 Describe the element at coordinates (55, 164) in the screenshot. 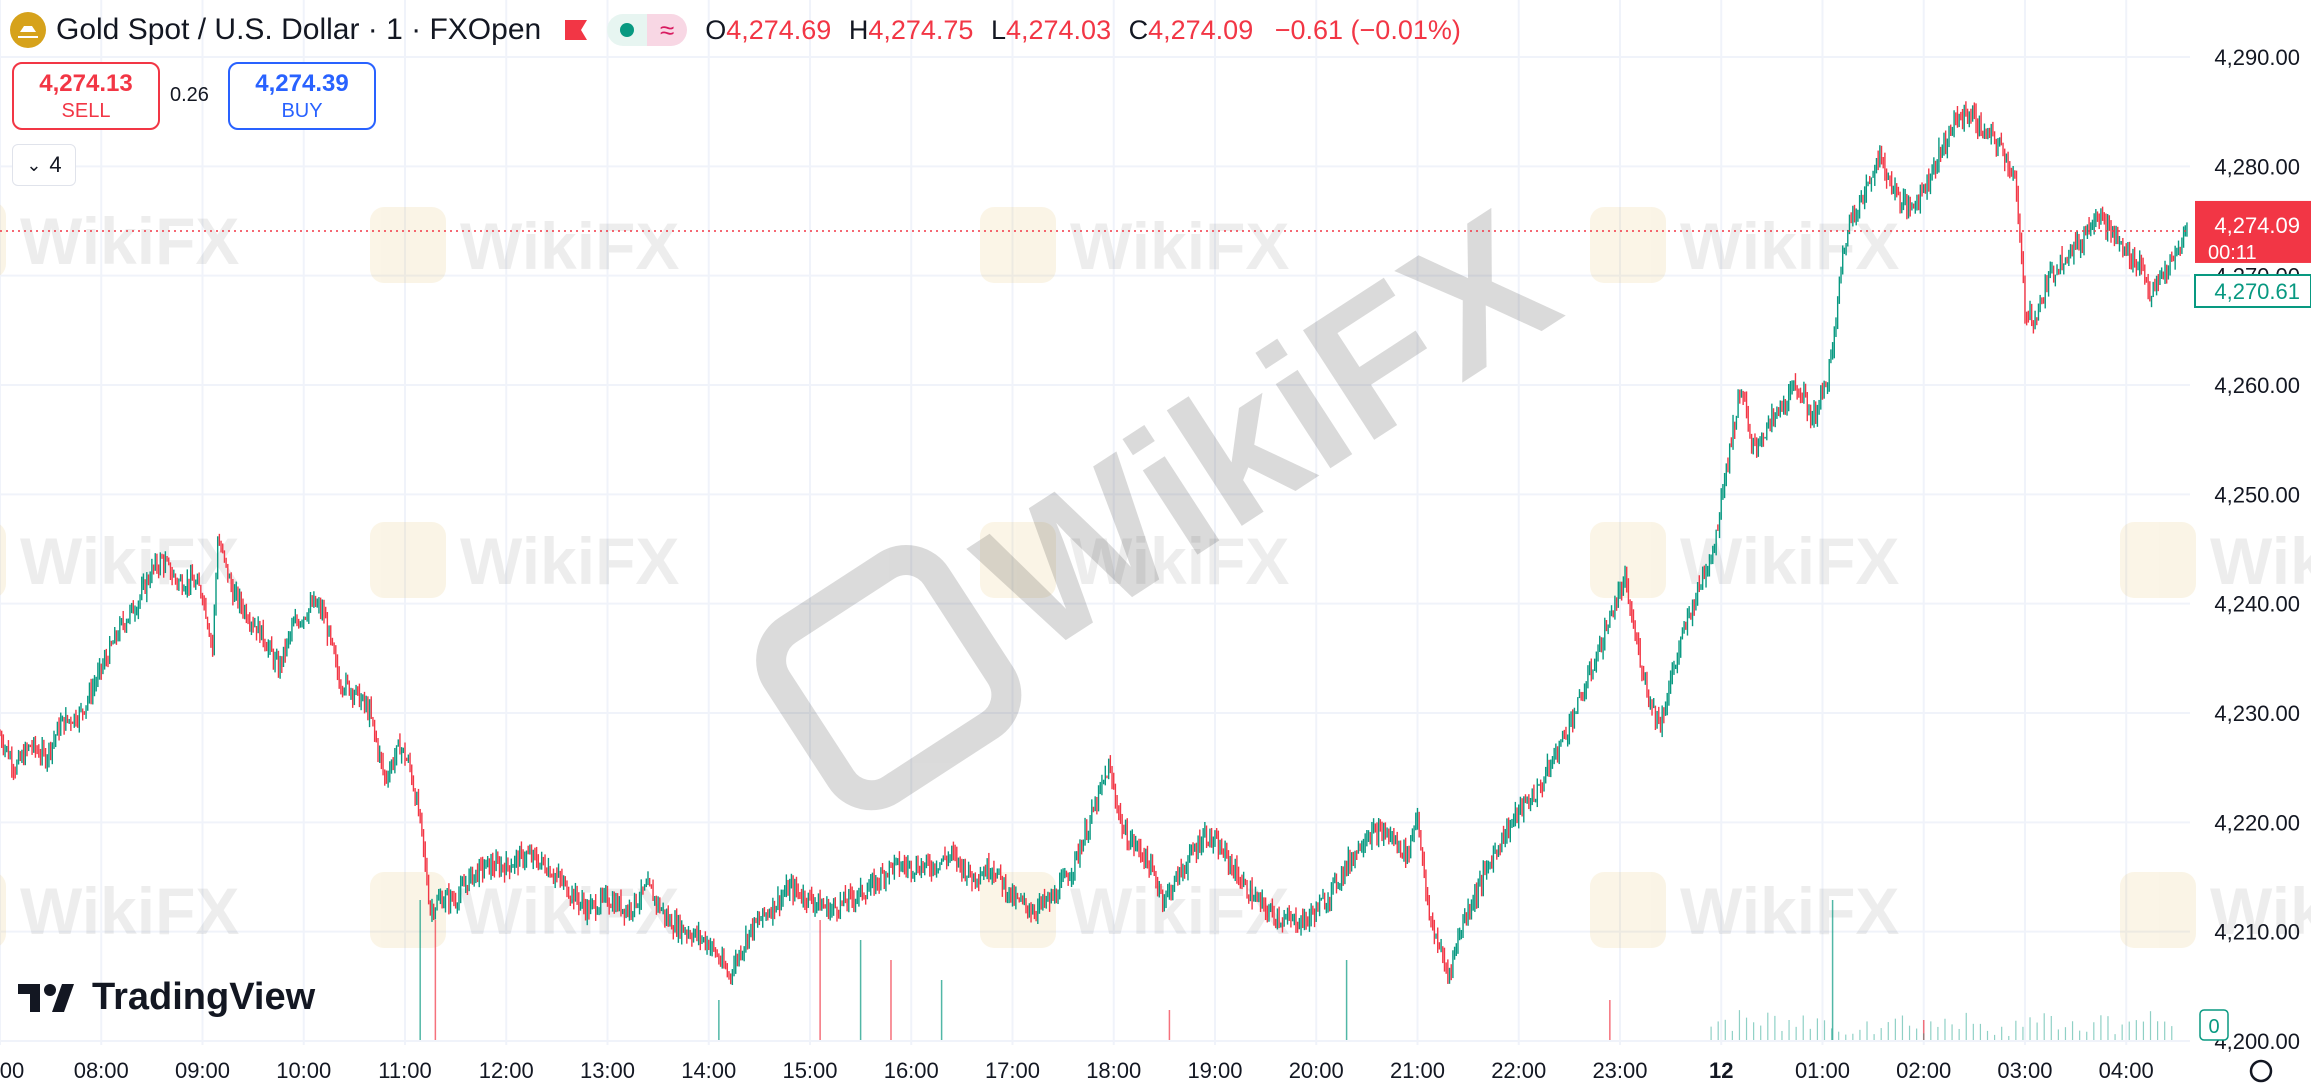

I see `indicators-count: 4` at that location.